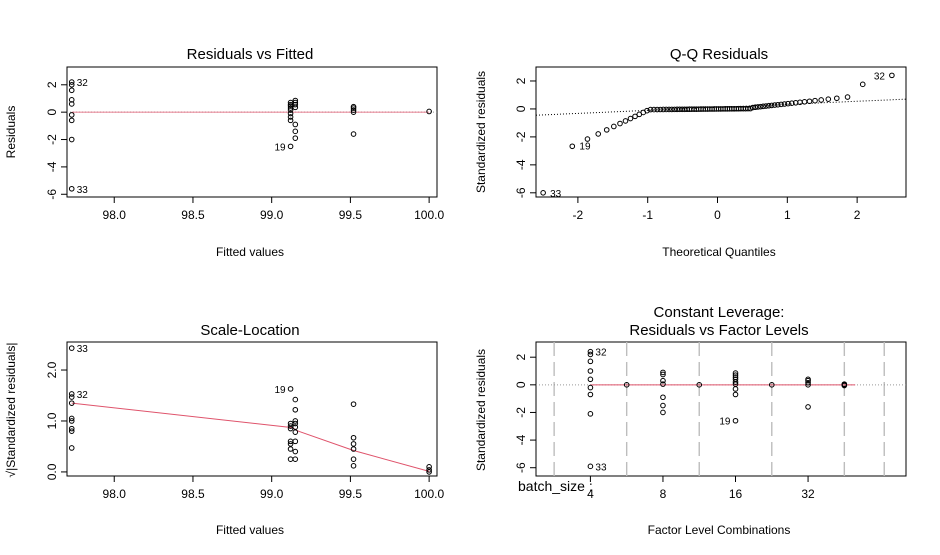 The image size is (940, 555). What do you see at coordinates (857, 215) in the screenshot?
I see `x-tick-label: 2` at bounding box center [857, 215].